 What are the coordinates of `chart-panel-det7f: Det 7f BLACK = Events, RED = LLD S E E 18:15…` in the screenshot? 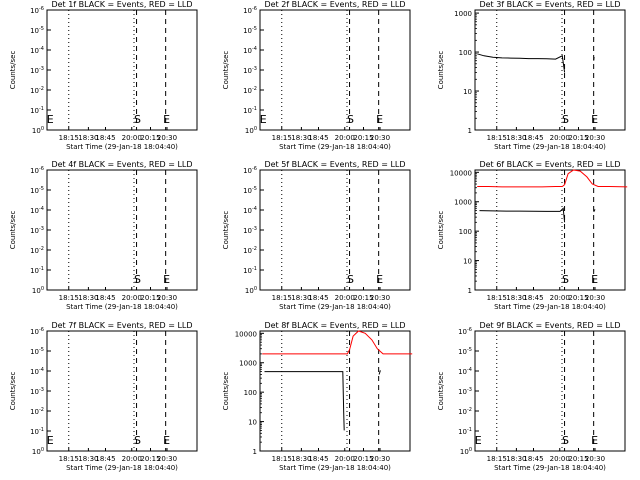 It's located at (103, 396).